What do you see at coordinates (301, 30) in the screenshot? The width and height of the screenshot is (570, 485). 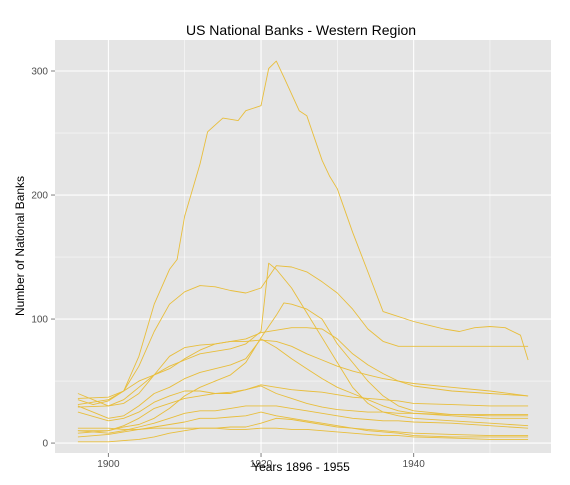 I see `chart-title: US National Banks - Western Region` at bounding box center [301, 30].